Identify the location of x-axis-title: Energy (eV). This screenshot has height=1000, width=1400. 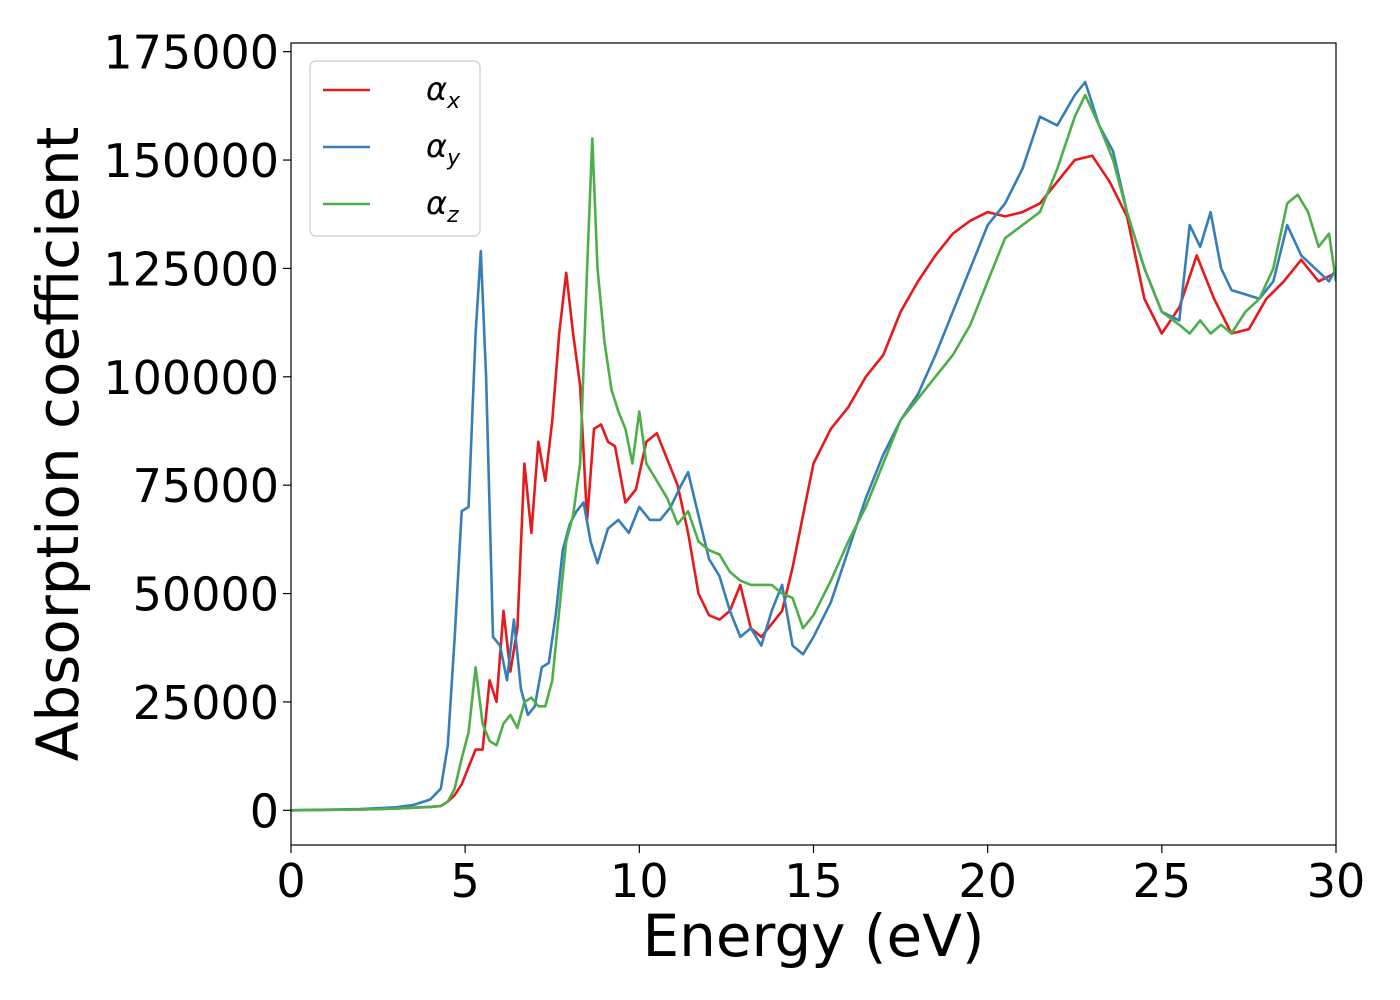
(813, 936).